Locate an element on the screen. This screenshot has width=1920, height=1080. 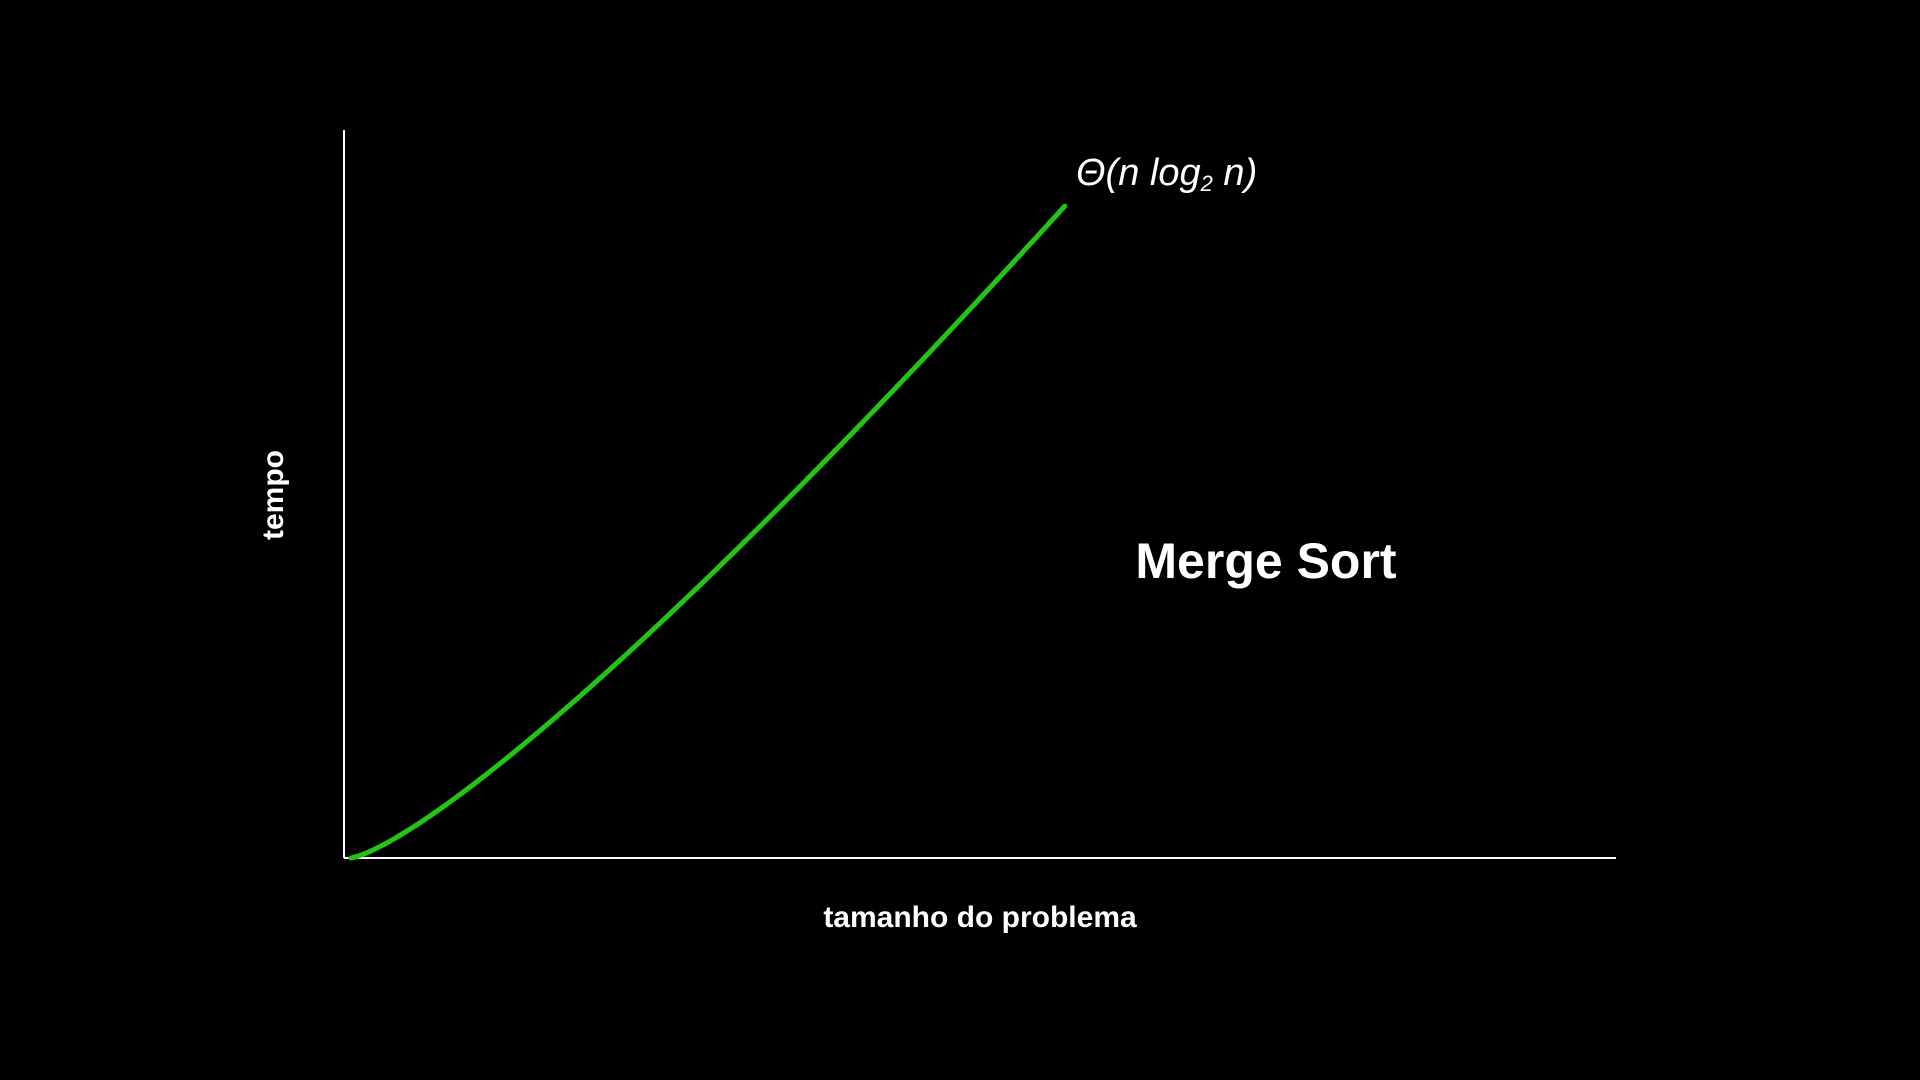
series-label: Θ(n log2 n) is located at coordinates (1166, 174).